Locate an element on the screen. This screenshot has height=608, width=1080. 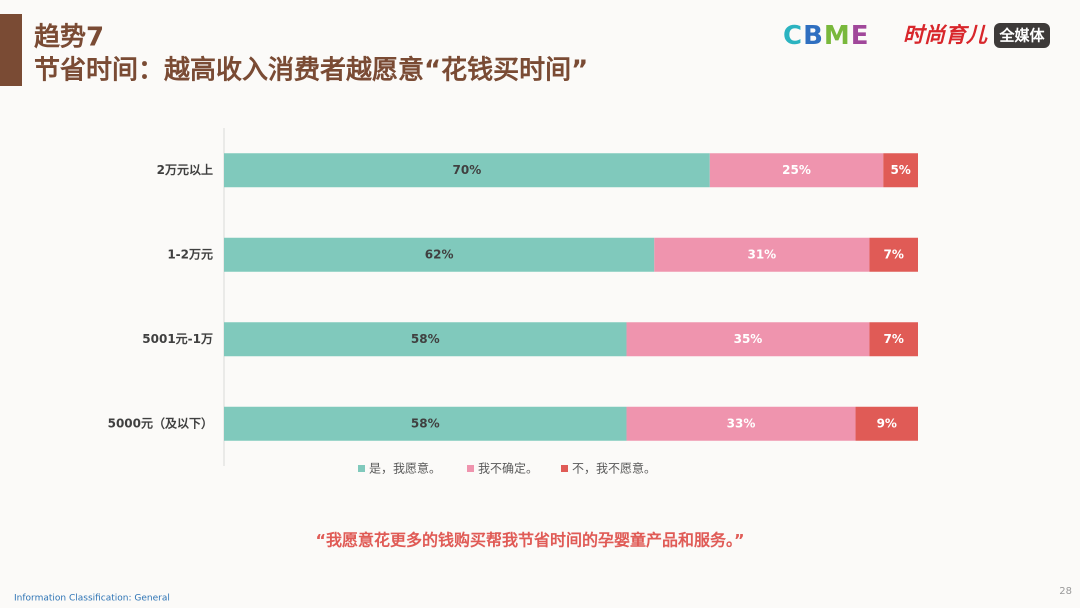
legend-label: 是，我愿意。 is located at coordinates (405, 468).